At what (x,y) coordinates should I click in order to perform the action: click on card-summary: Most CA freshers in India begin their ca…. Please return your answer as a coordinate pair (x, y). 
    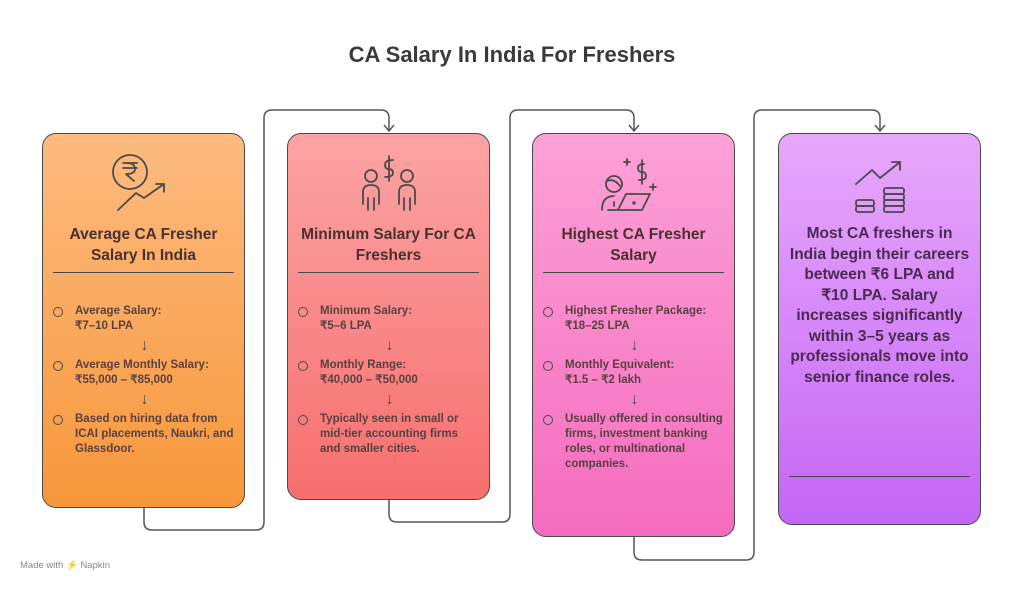
    Looking at the image, I should click on (879, 329).